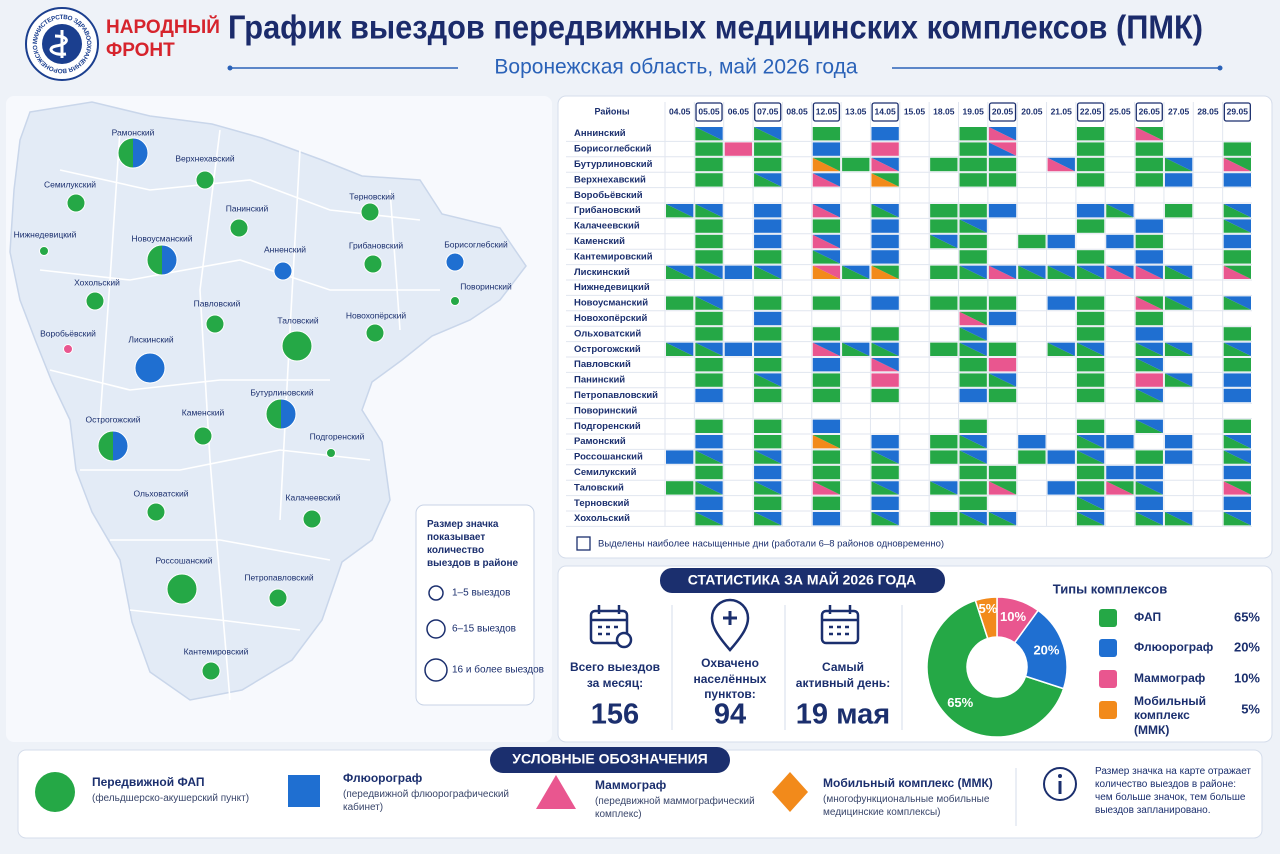  I want to click on region-label: Ольховатский, so click(160, 493).